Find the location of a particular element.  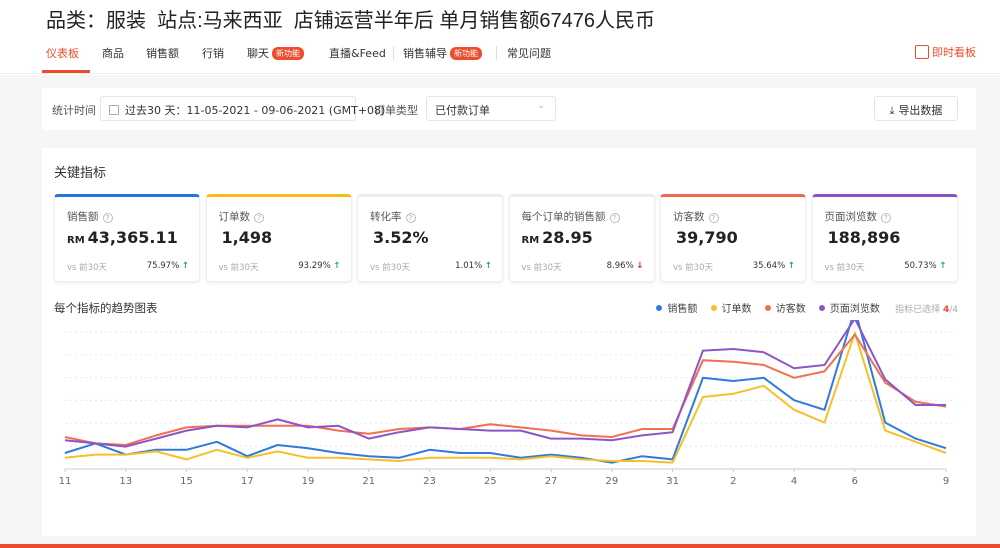

change-value: 8.96% is located at coordinates (620, 266).